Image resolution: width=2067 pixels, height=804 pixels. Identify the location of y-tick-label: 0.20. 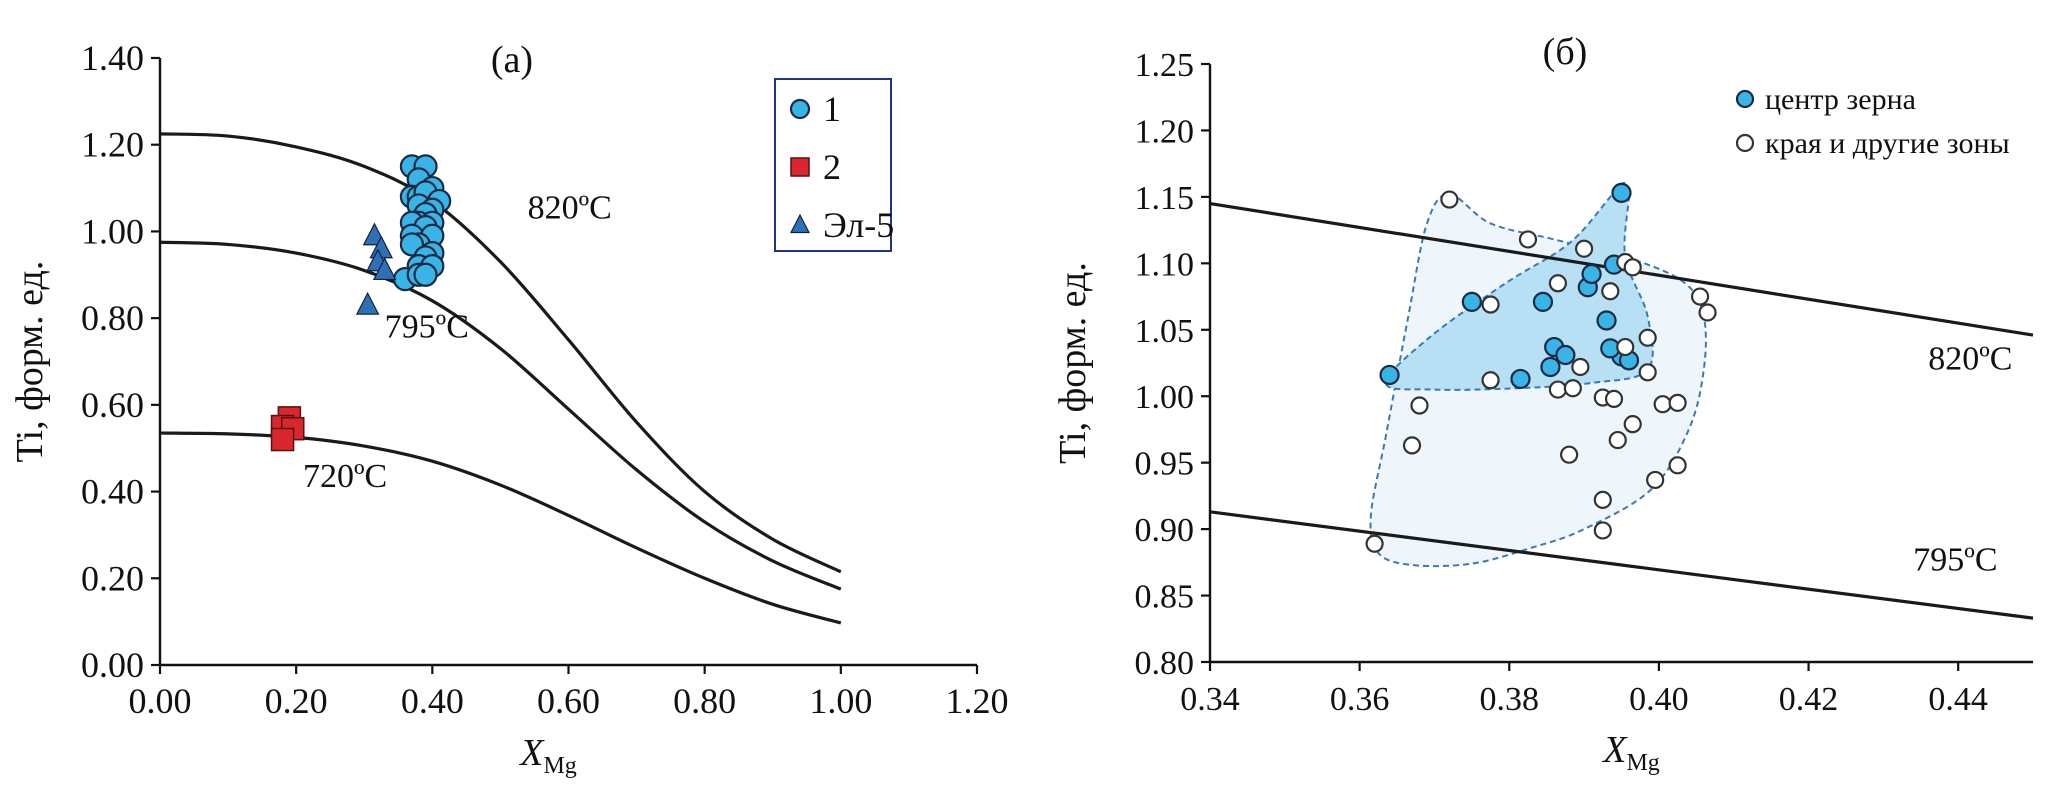
(112, 578).